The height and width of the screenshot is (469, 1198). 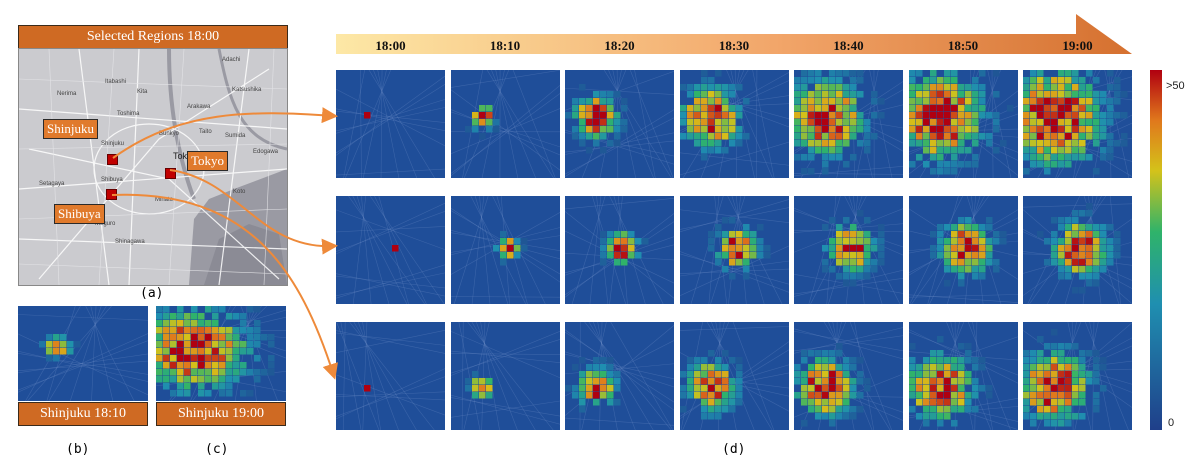 I want to click on tokyo-marker, so click(x=170, y=173).